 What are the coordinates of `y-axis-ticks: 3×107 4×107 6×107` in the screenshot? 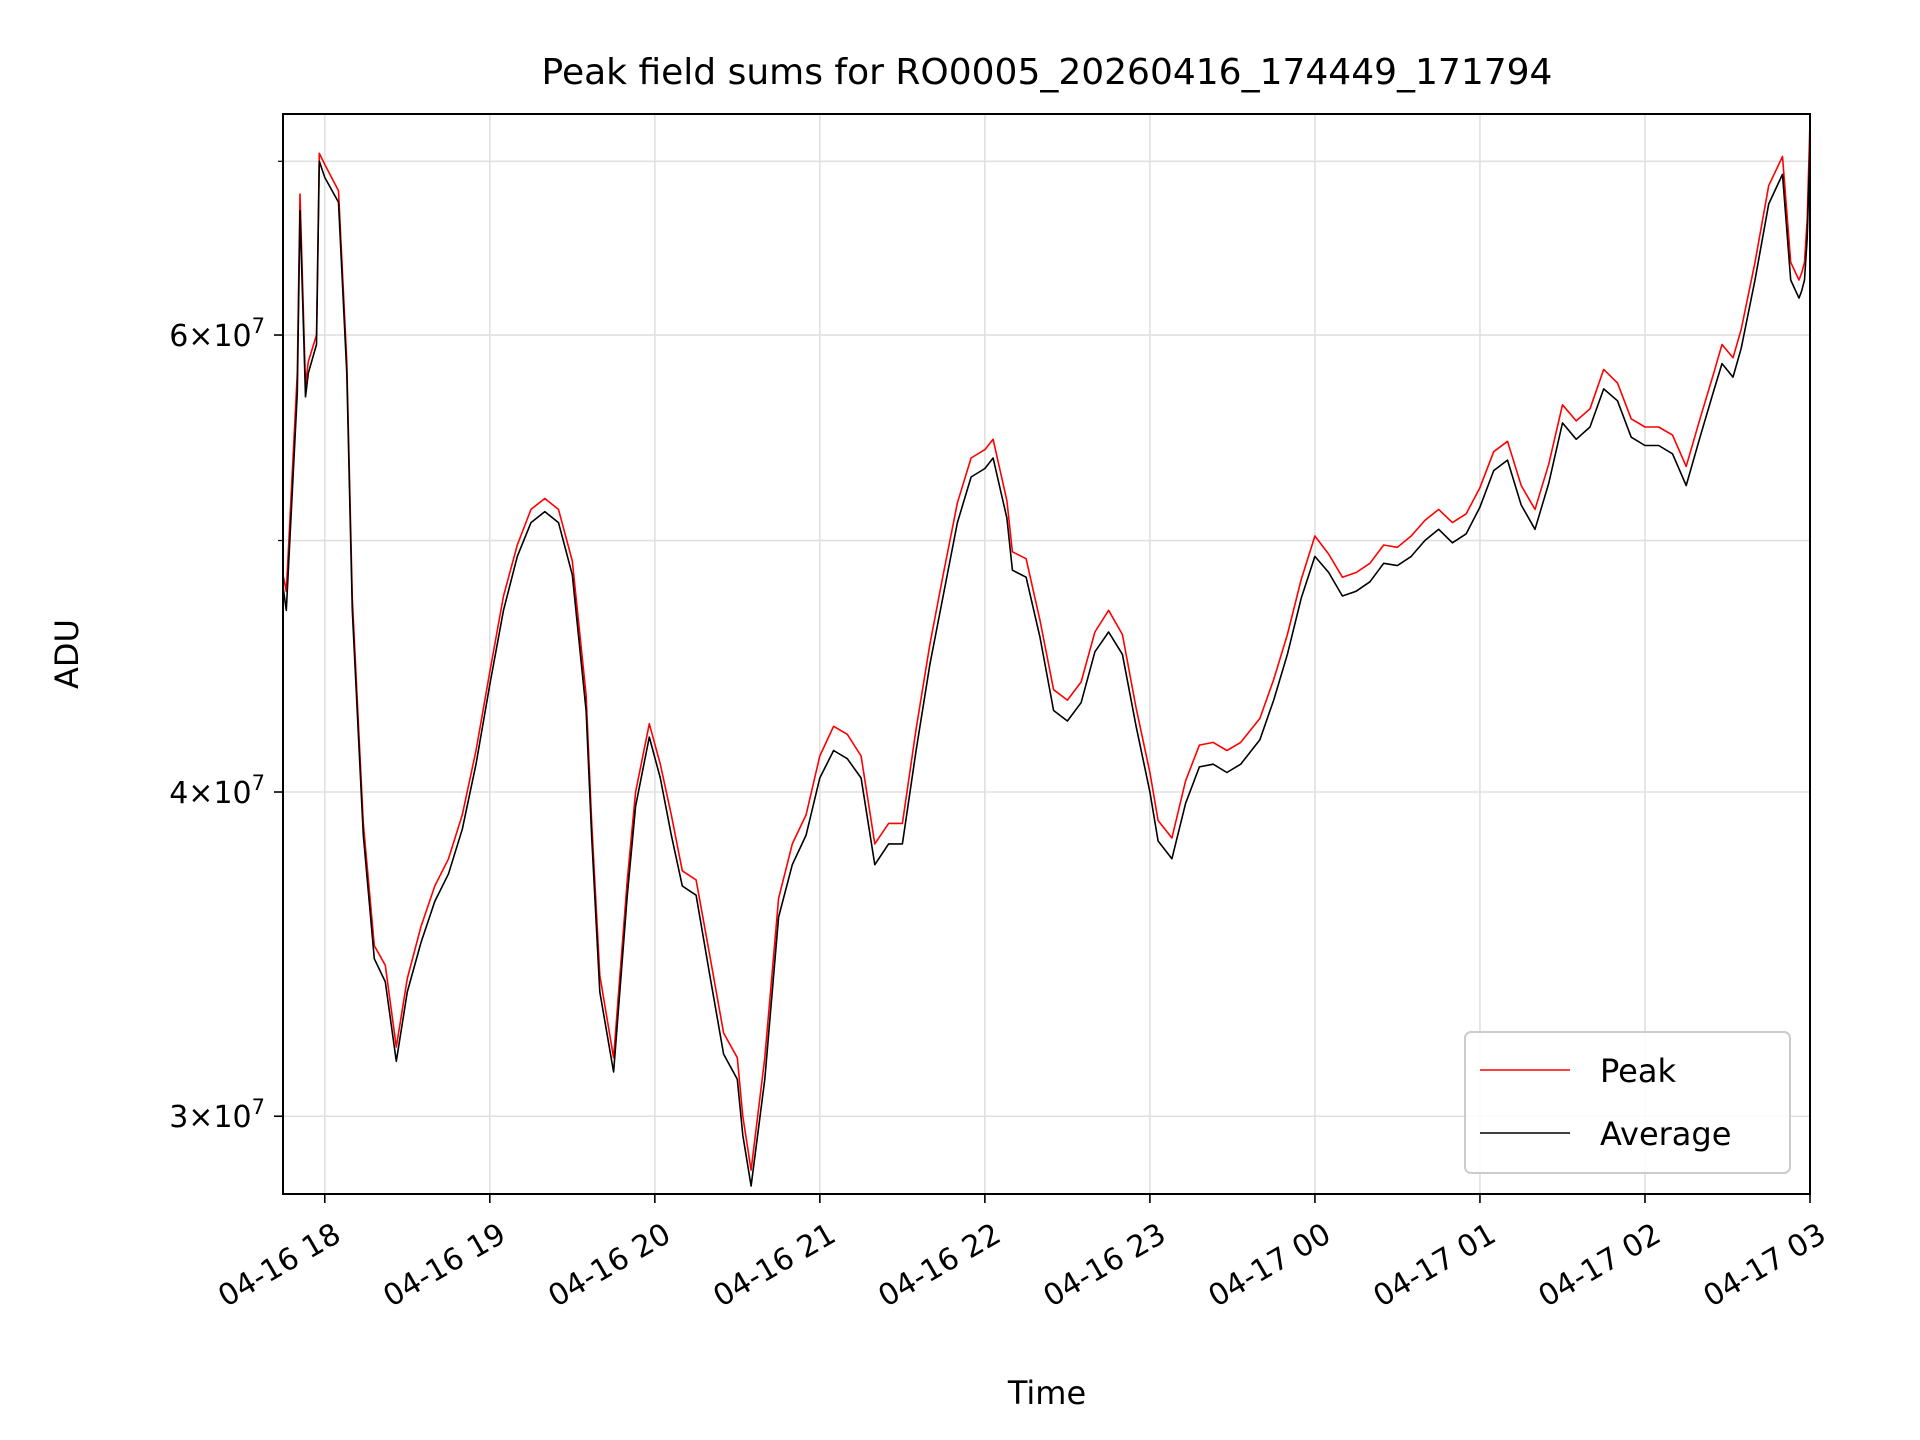 It's located at (226, 647).